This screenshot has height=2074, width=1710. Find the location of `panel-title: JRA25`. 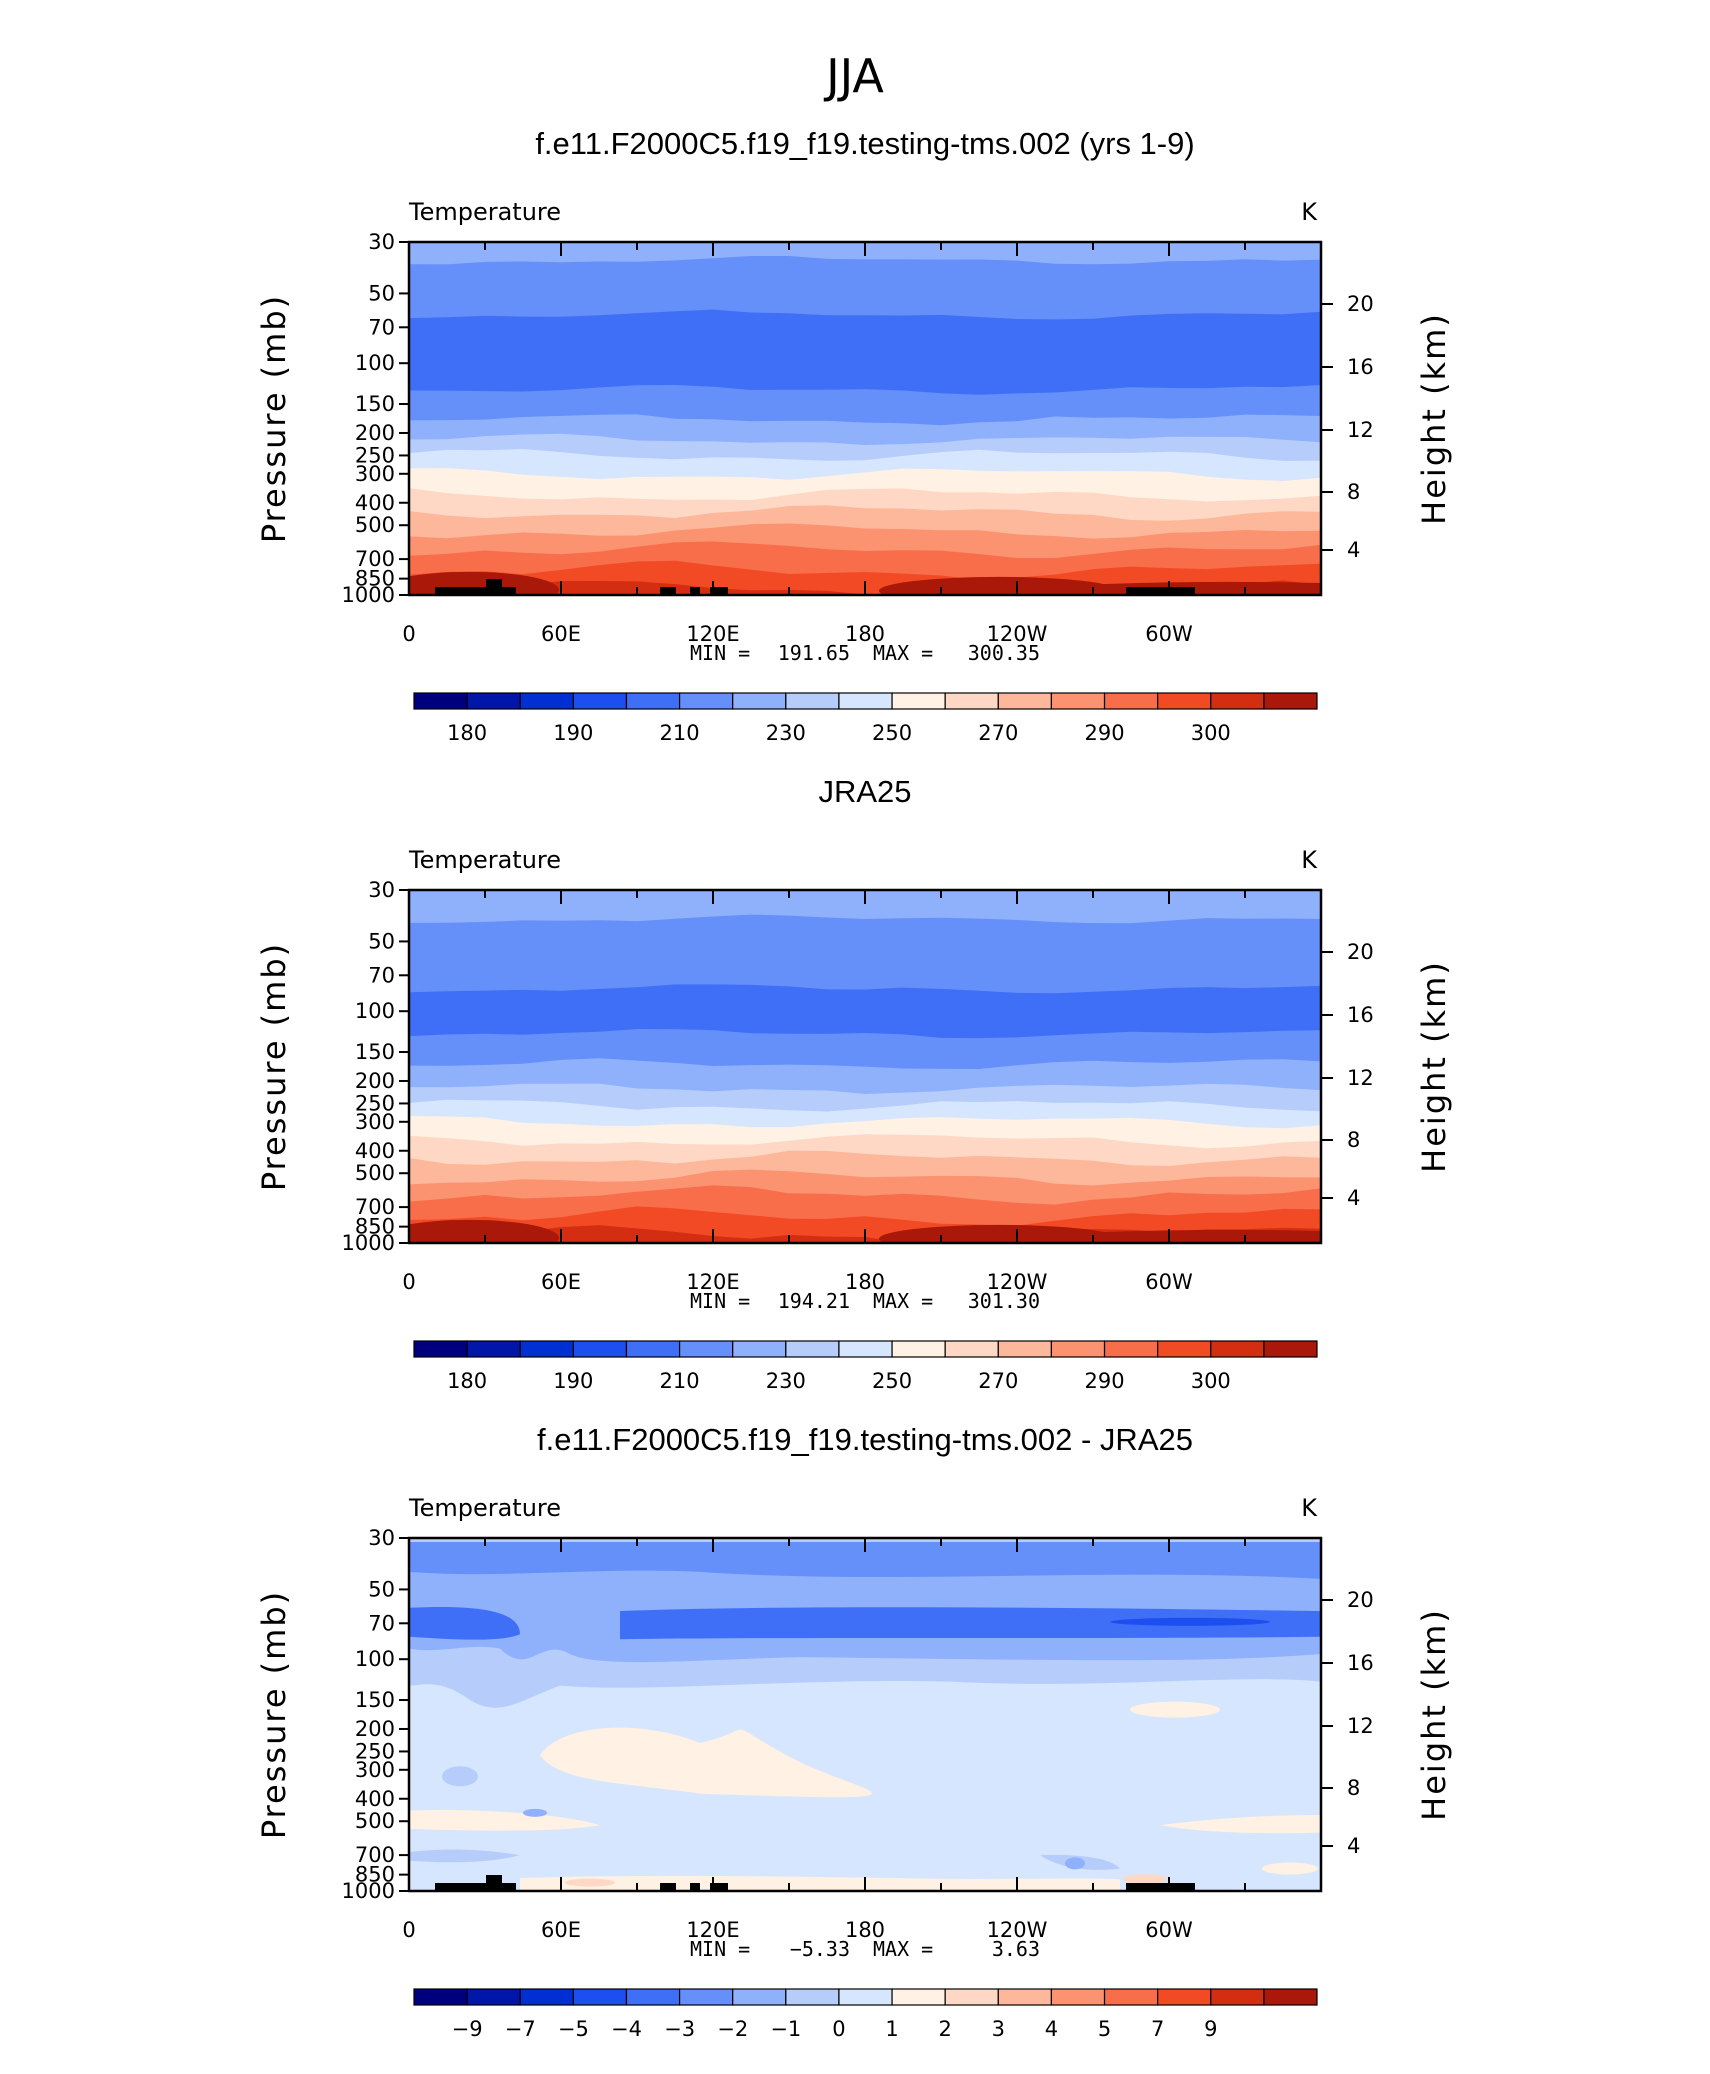

panel-title: JRA25 is located at coordinates (864, 791).